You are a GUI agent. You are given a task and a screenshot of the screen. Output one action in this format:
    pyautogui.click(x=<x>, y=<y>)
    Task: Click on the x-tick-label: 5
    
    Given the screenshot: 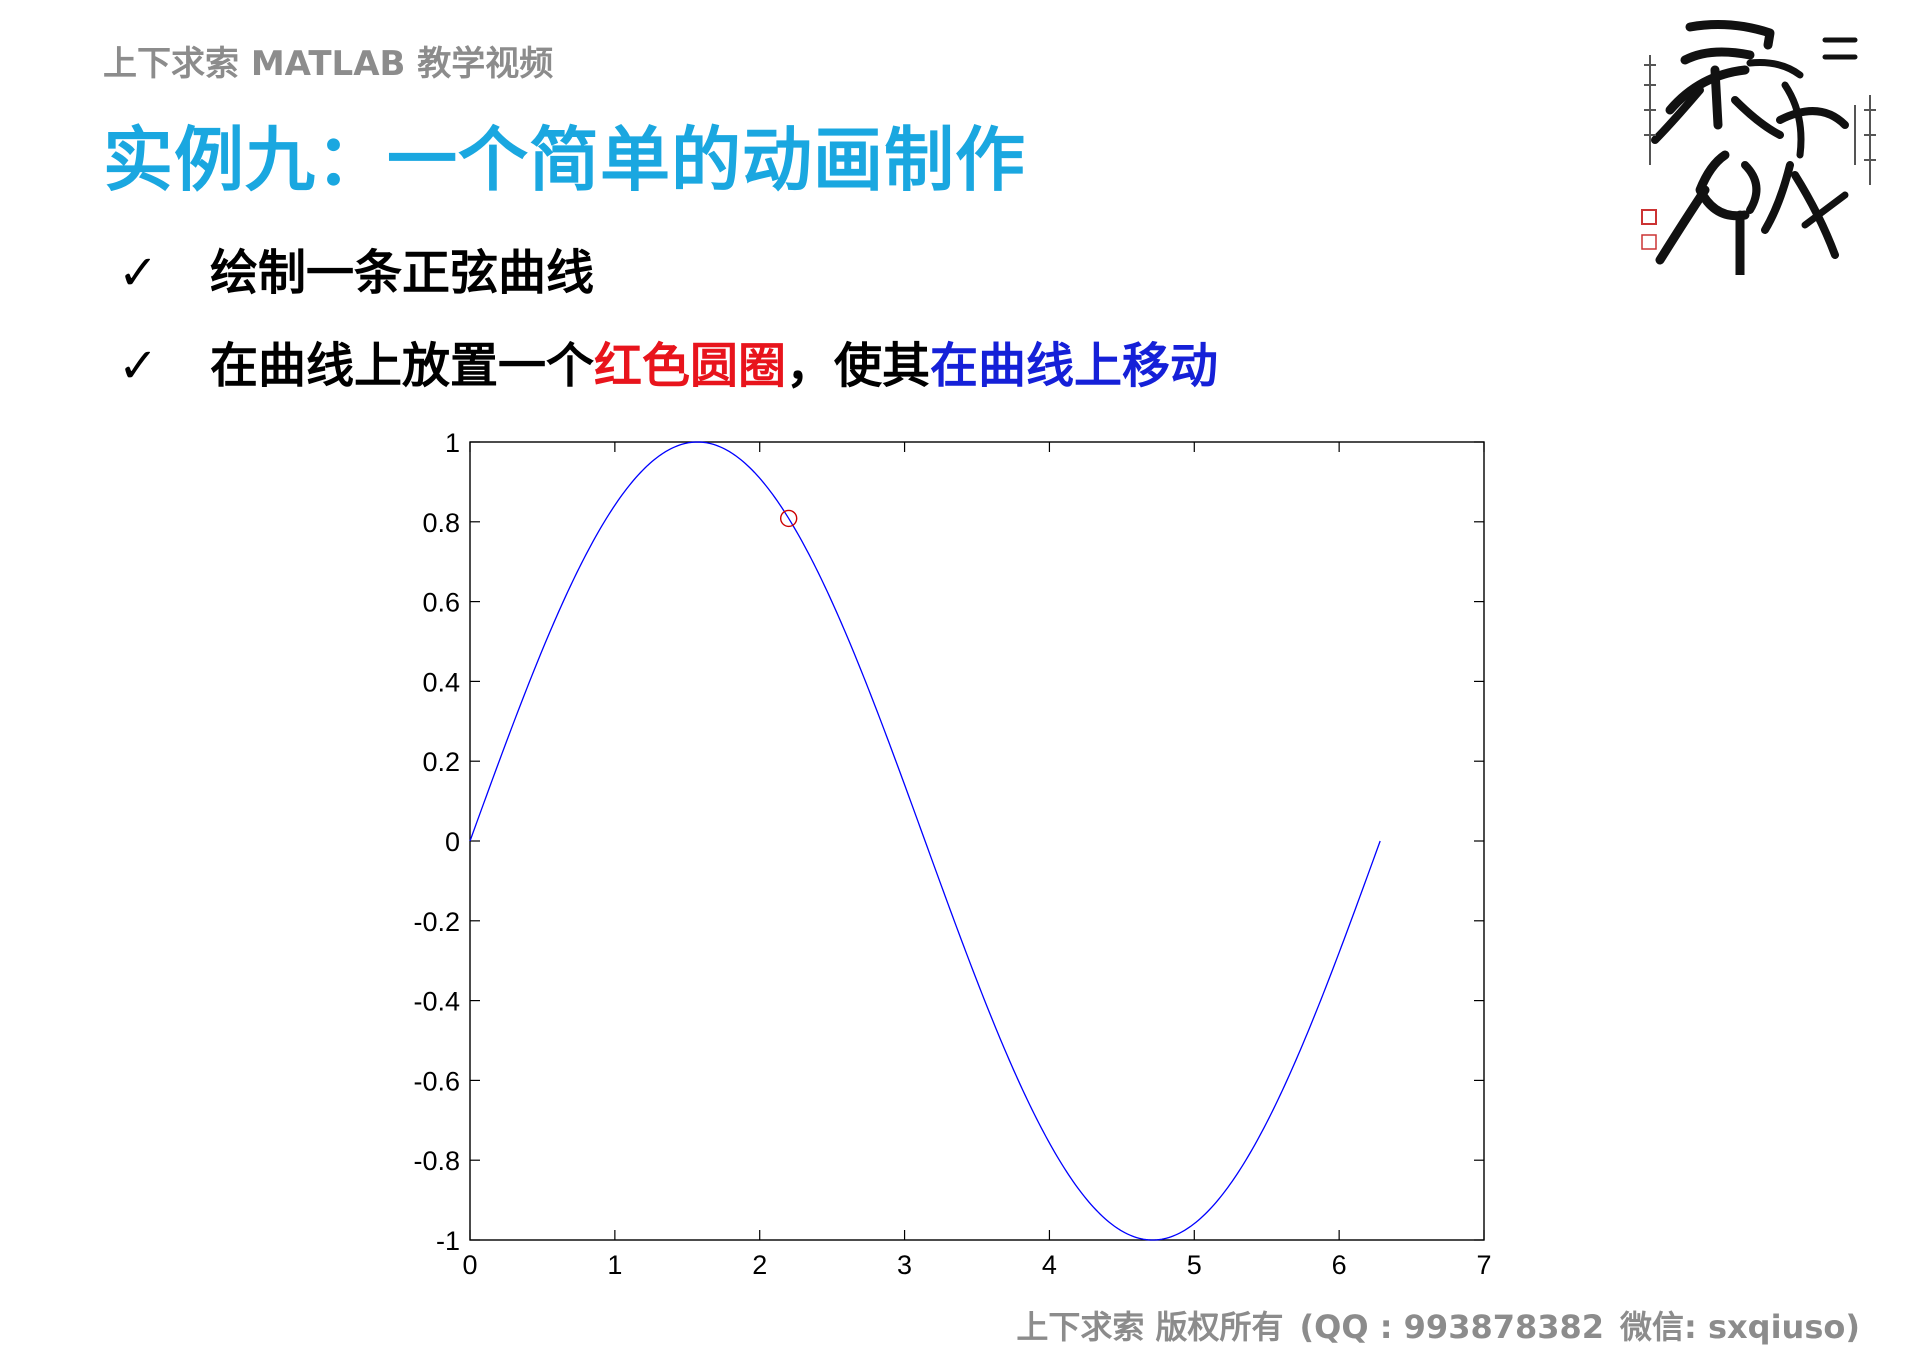 What is the action you would take?
    pyautogui.click(x=1194, y=1265)
    